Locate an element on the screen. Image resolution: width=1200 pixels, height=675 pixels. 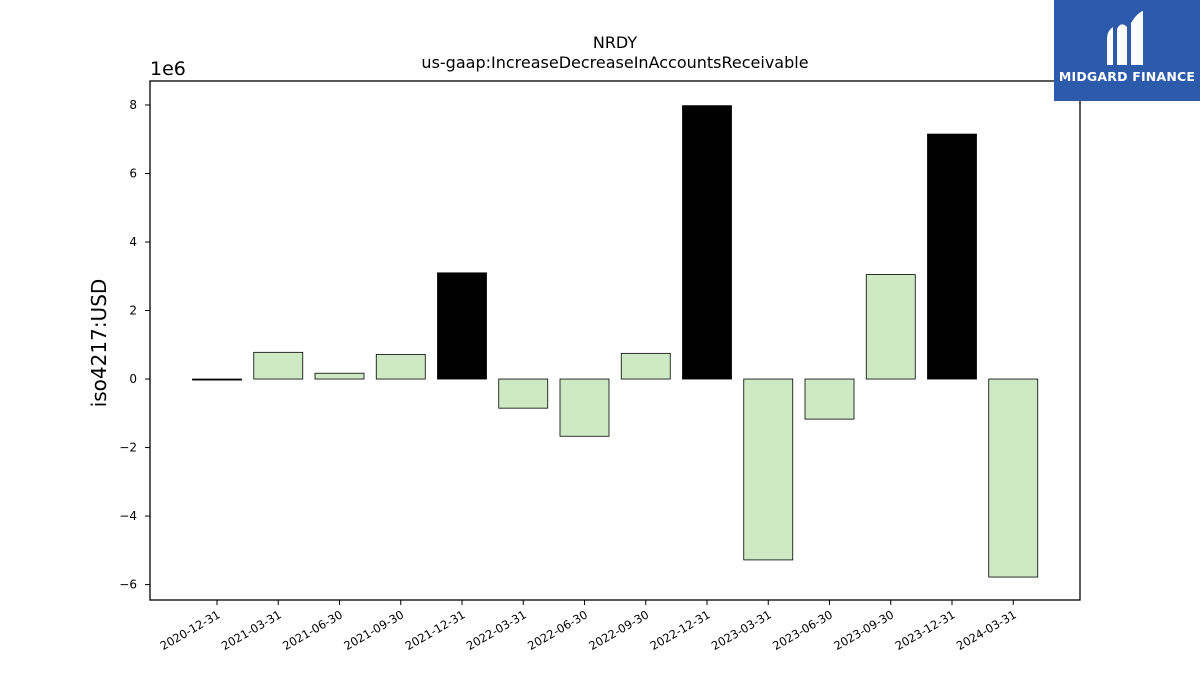
x-tick-label: 2021-03-31 is located at coordinates (251, 630).